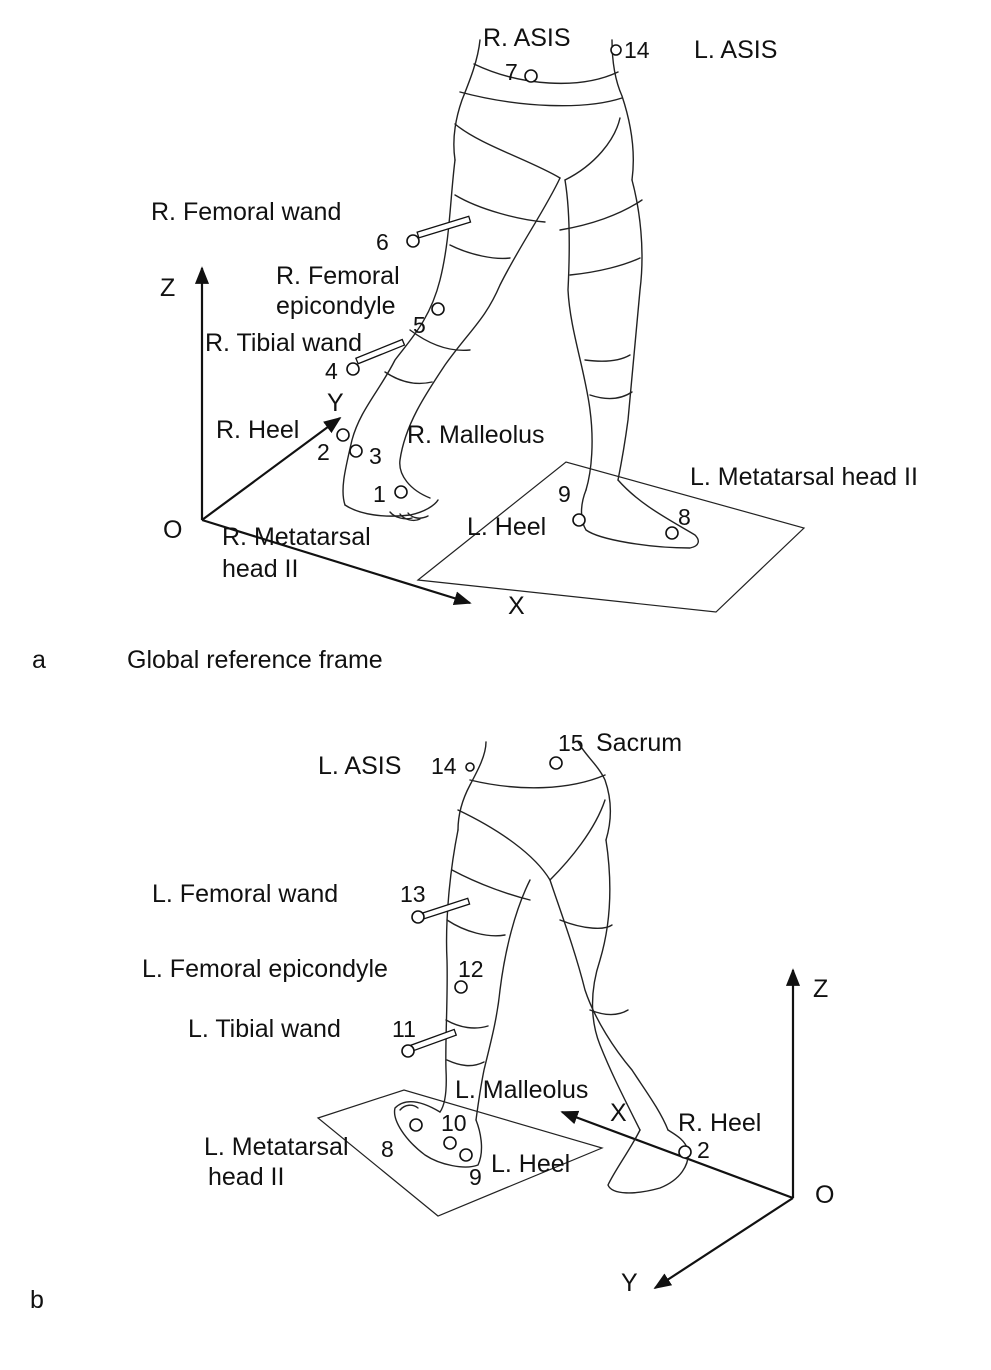  I want to click on num-11-b: 11, so click(404, 1029).